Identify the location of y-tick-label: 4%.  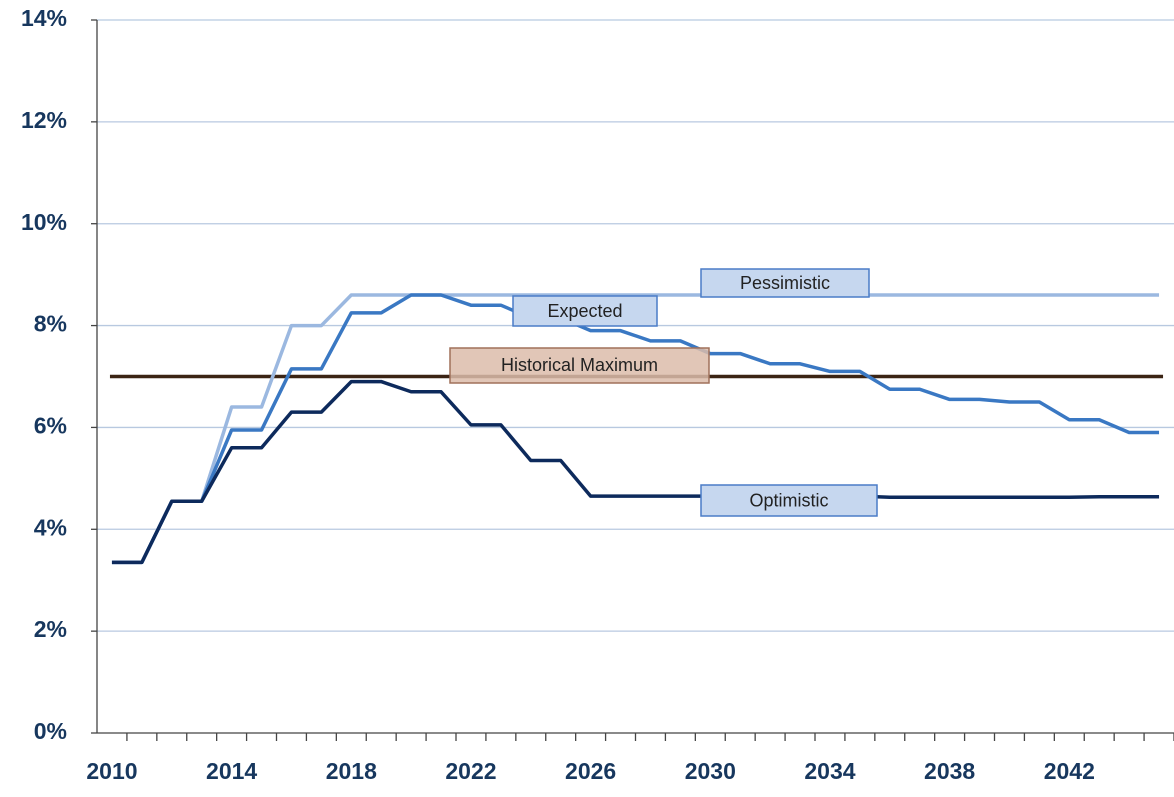
(50, 527).